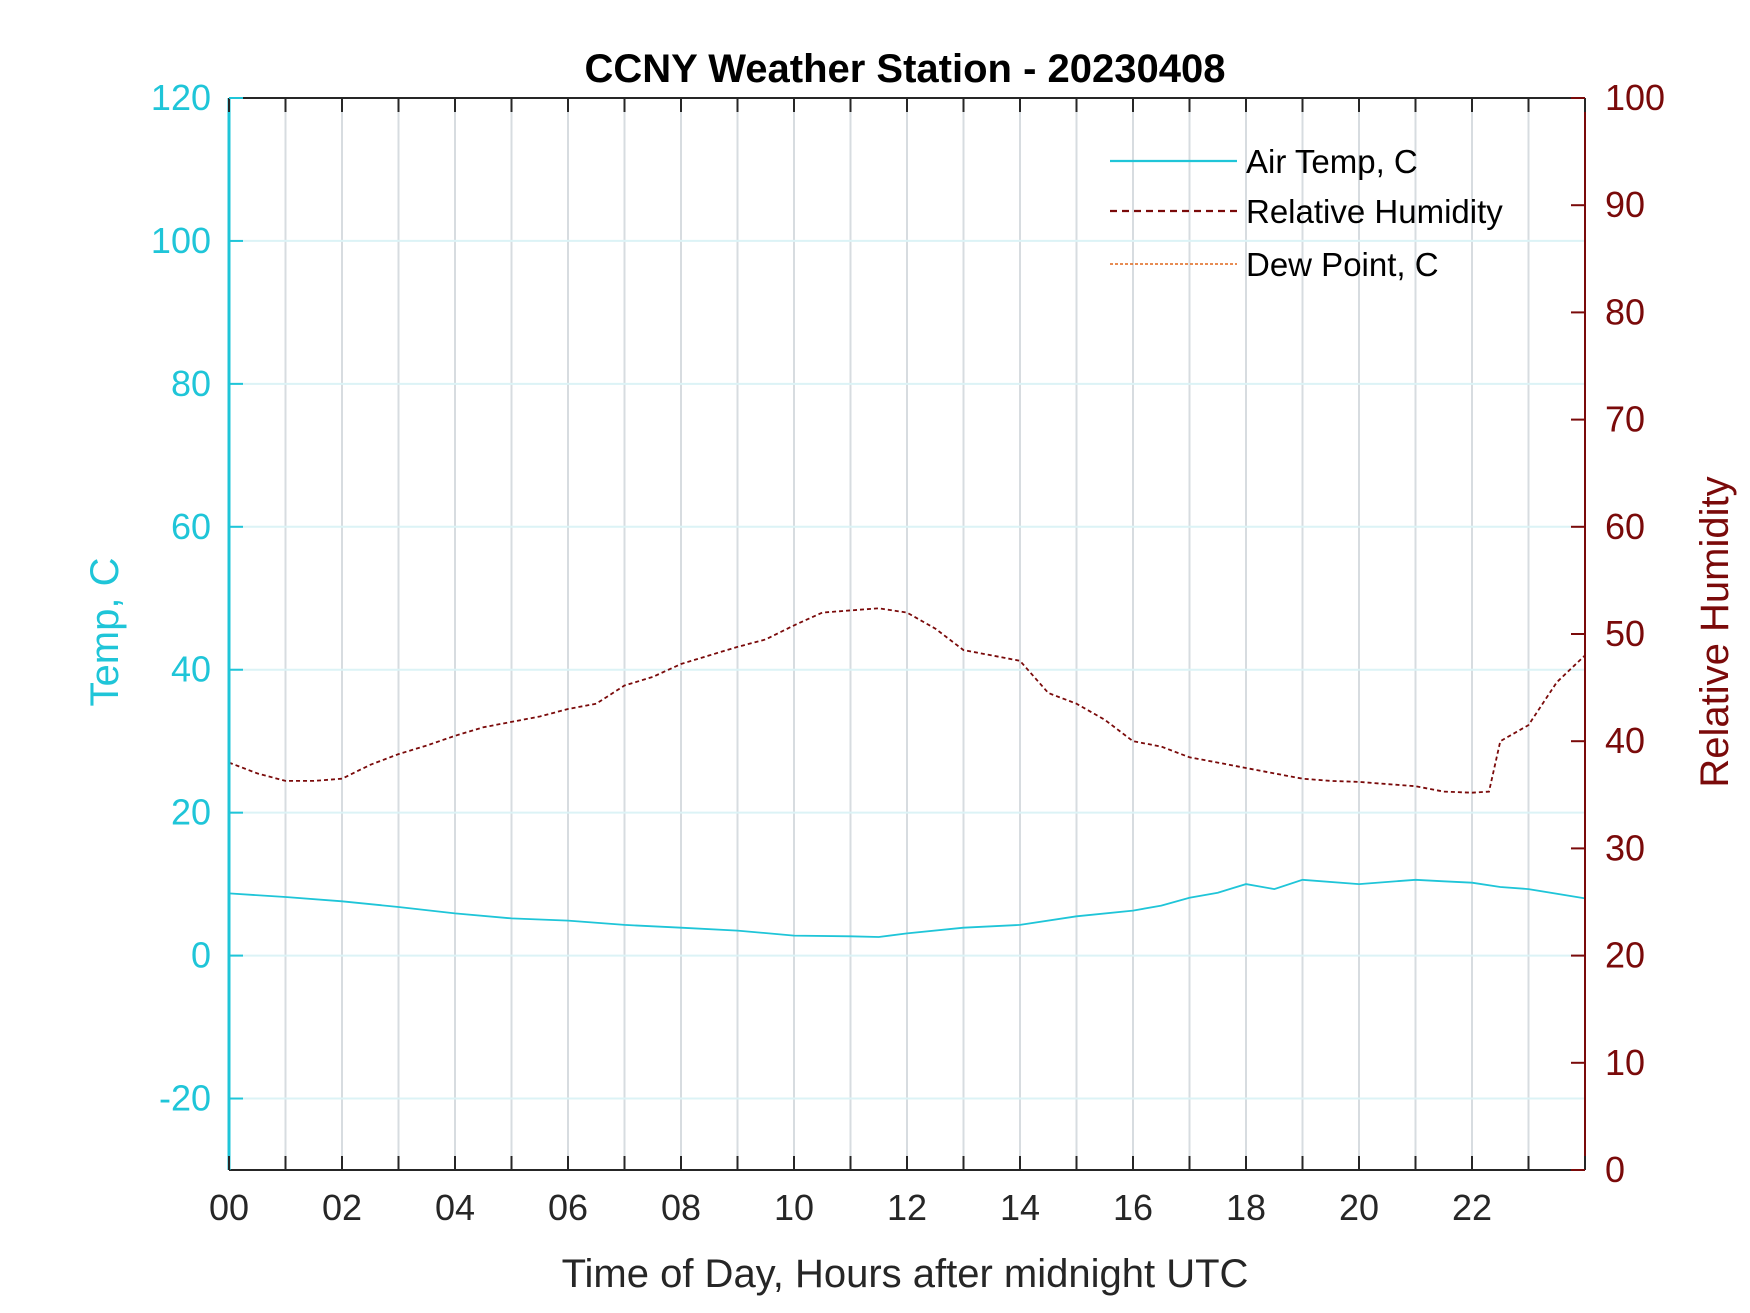 This screenshot has width=1750, height=1313. I want to click on y-right-tick-label: 100, so click(1635, 97).